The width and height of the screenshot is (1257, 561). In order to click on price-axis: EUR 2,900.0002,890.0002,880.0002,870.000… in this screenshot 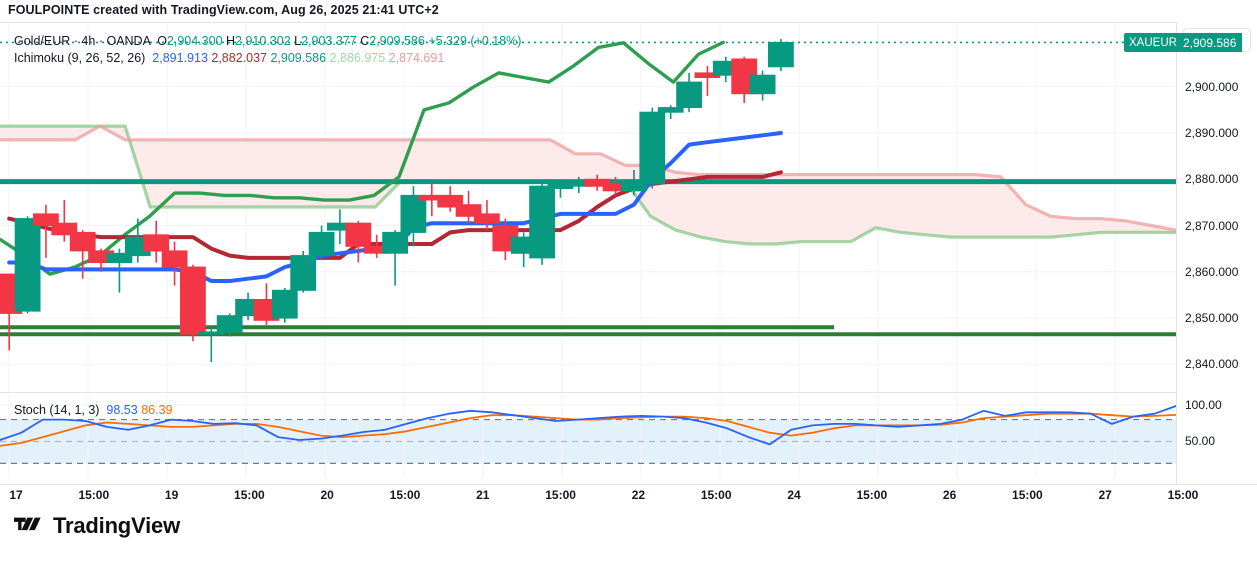, I will do `click(1216, 253)`.